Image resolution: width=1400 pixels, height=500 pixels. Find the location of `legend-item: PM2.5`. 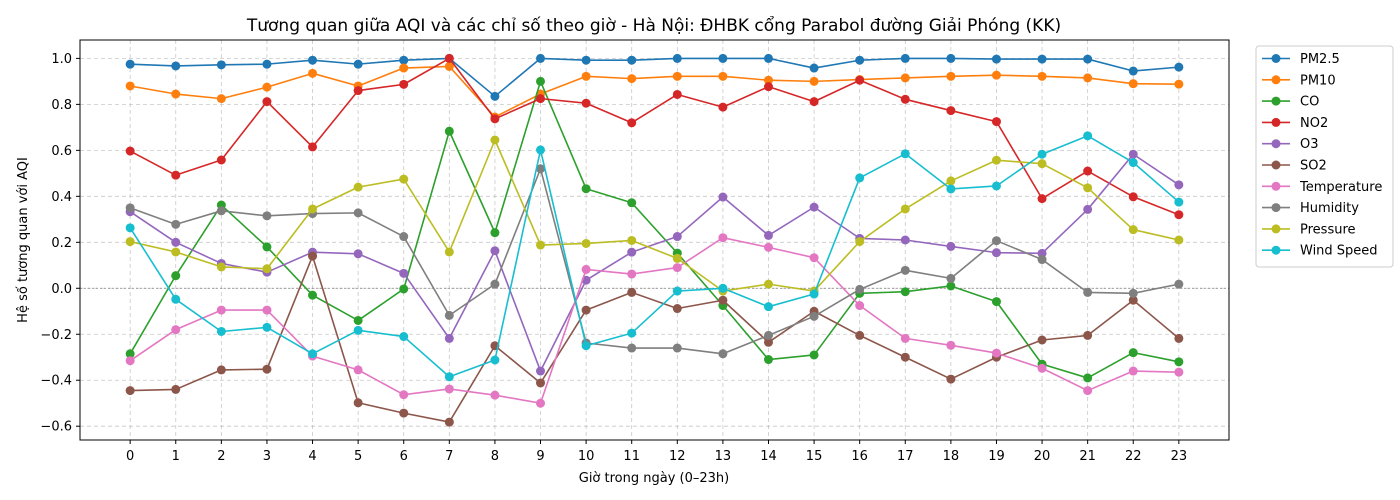

legend-item: PM2.5 is located at coordinates (1301, 59).